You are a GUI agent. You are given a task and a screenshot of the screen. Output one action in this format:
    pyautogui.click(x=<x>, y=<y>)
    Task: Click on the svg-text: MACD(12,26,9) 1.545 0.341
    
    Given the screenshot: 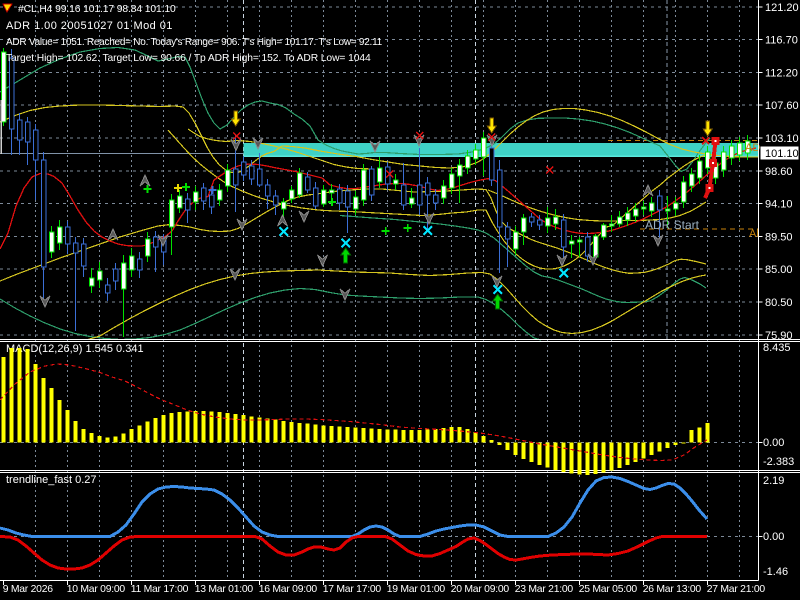 What is the action you would take?
    pyautogui.click(x=75, y=349)
    